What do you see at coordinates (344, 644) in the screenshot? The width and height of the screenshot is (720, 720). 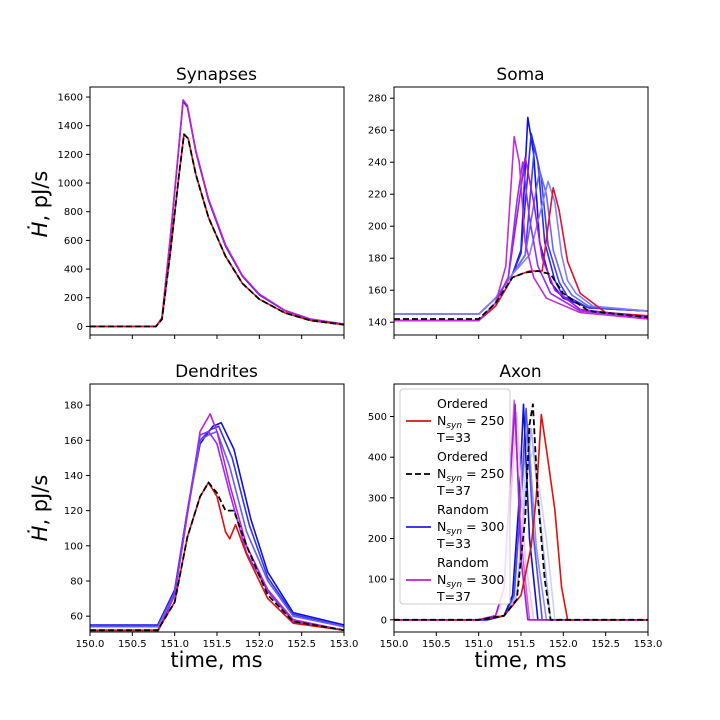 I see `x-tick-label: 153.0` at bounding box center [344, 644].